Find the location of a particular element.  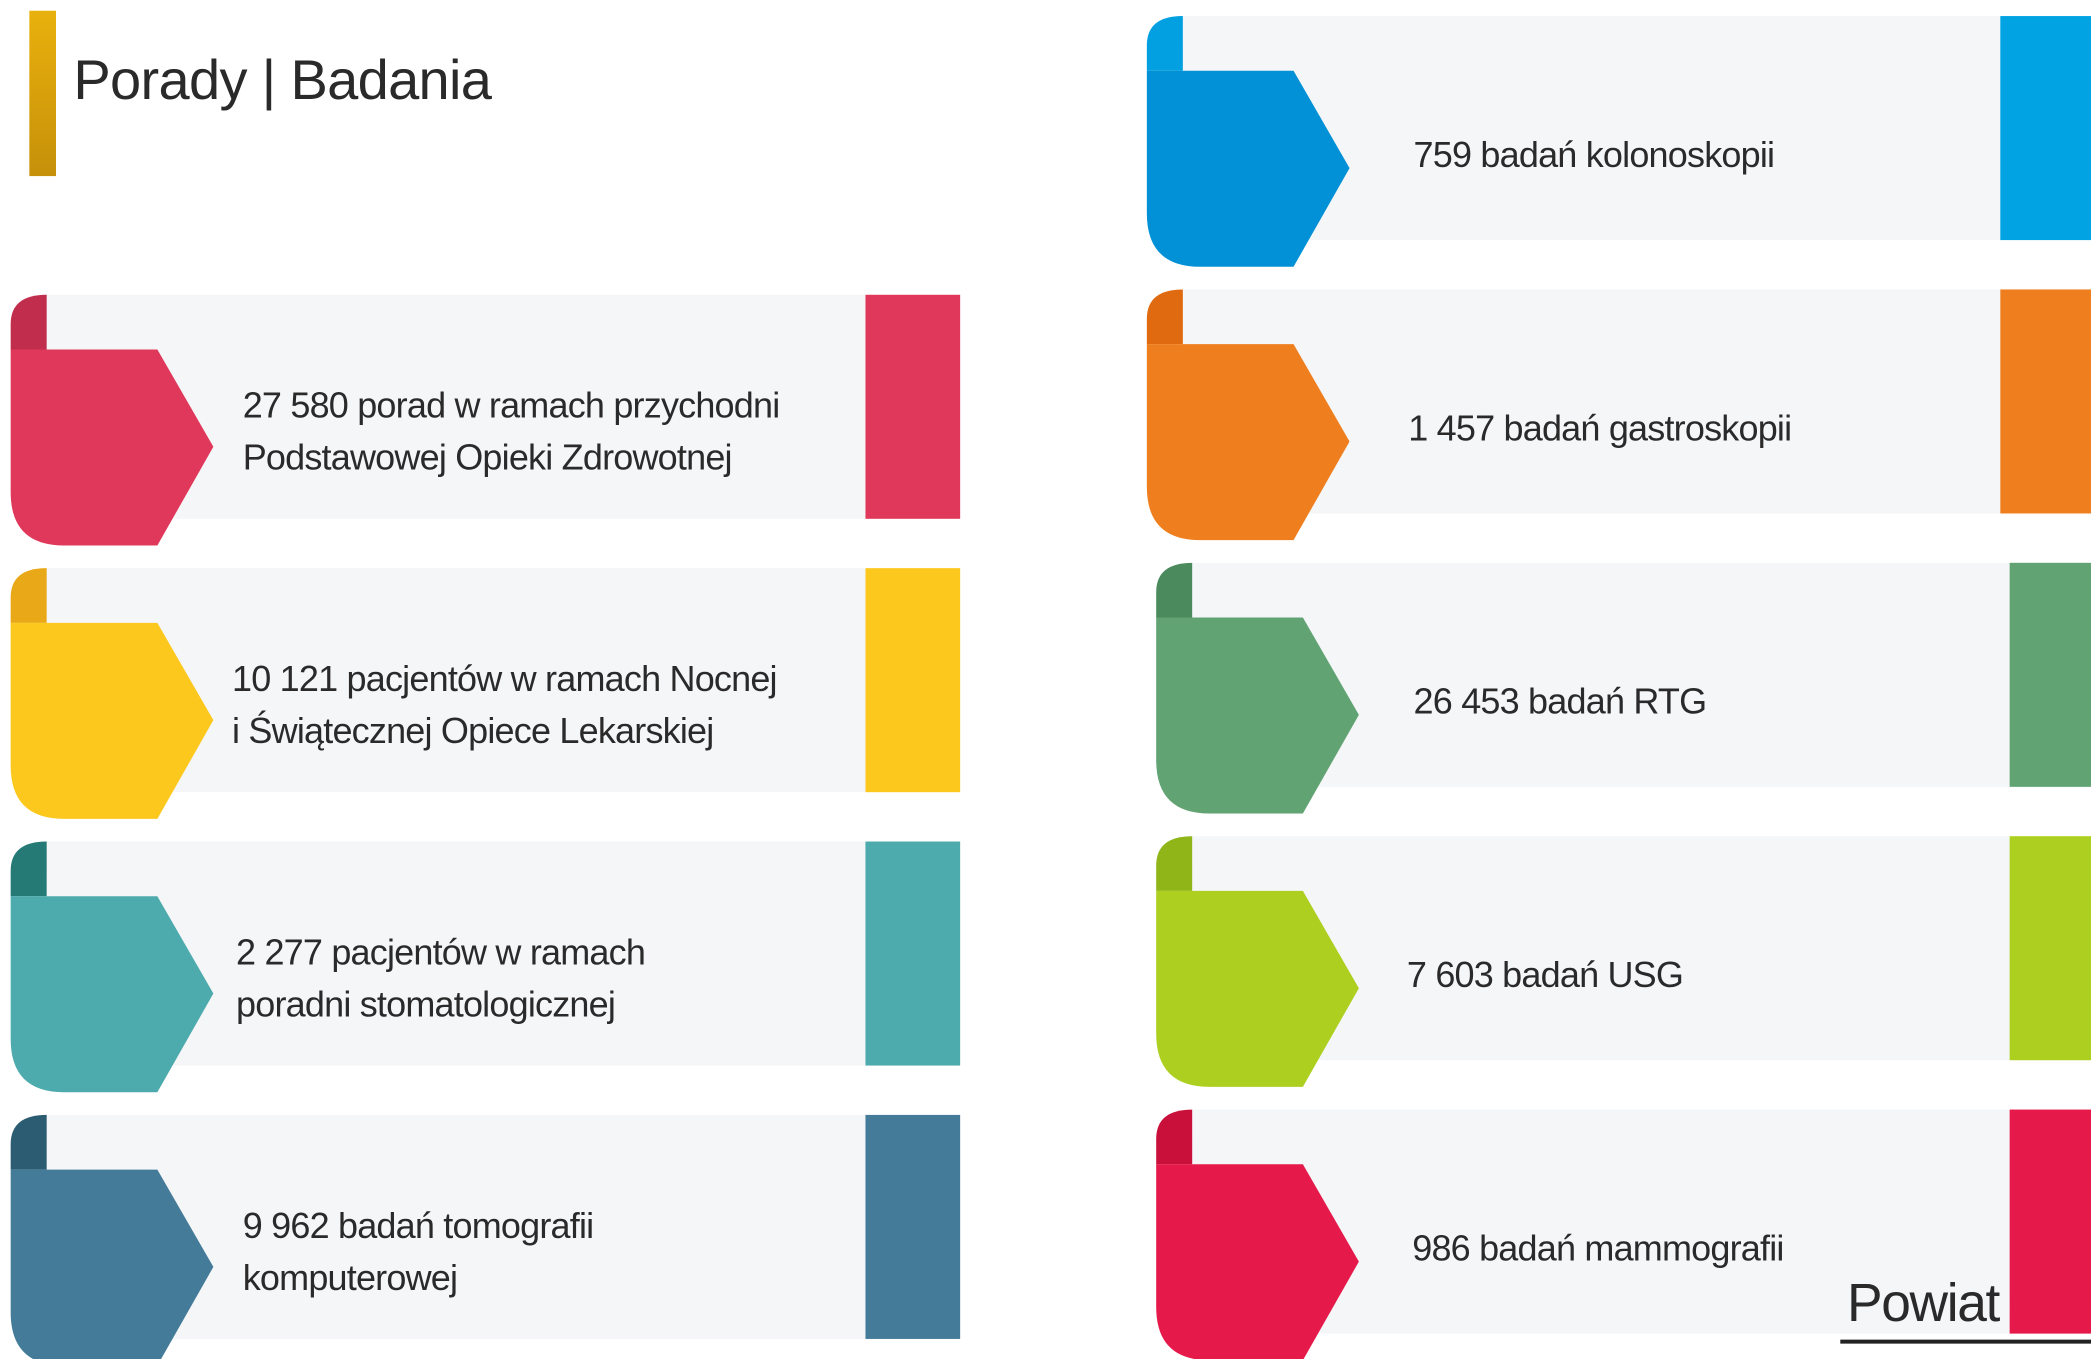

footer-part: Gar is located at coordinates (2050, 1303).